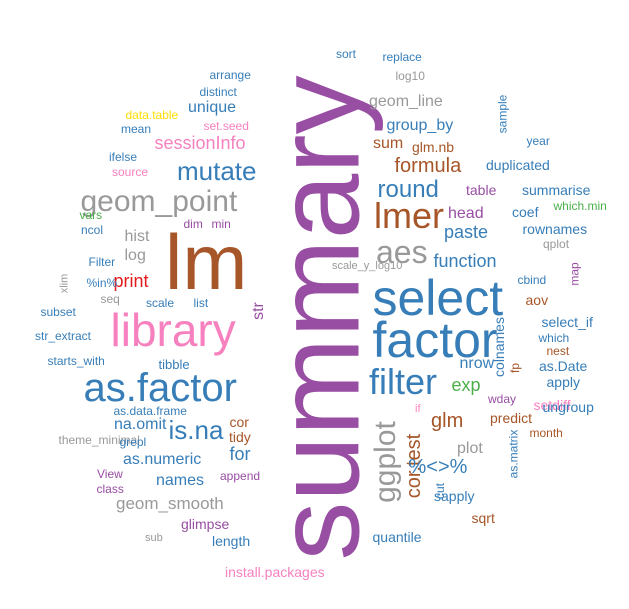 This screenshot has width=629, height=609. Describe the element at coordinates (230, 75) in the screenshot. I see `word-cloud-word: arrange` at that location.